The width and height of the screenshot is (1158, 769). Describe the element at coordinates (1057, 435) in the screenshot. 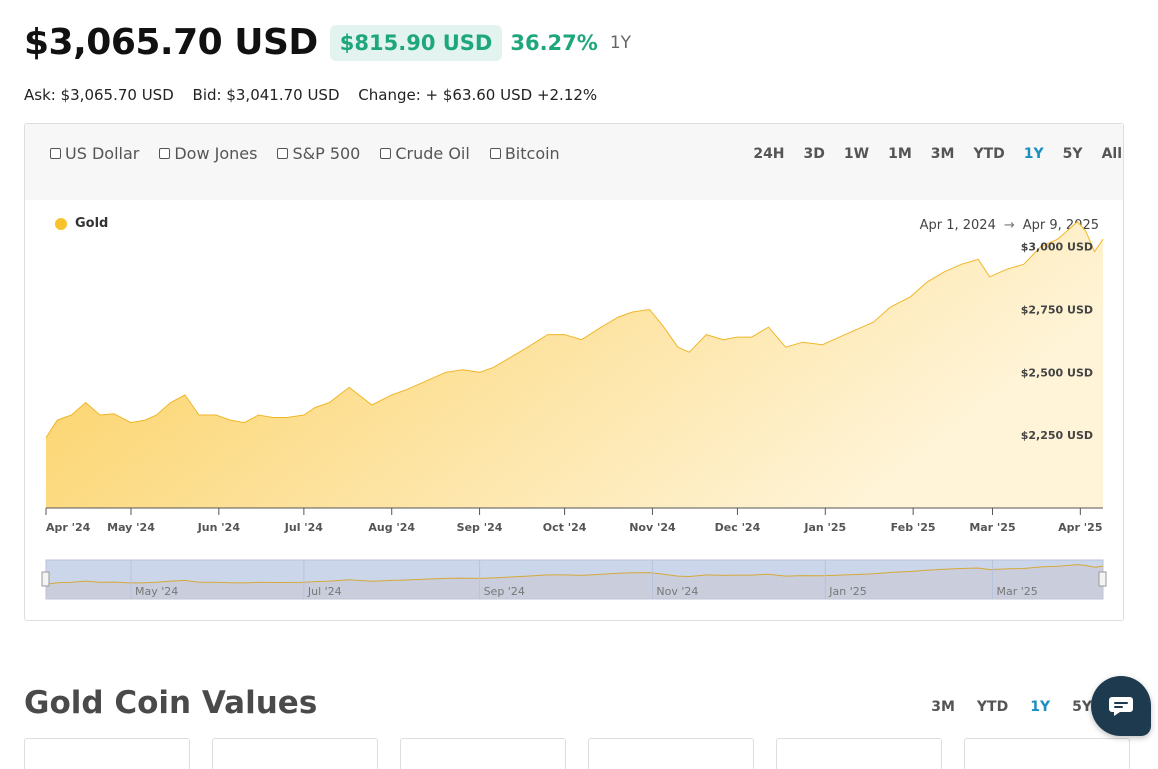

I see `y-tick-label: $2,250 USD` at that location.